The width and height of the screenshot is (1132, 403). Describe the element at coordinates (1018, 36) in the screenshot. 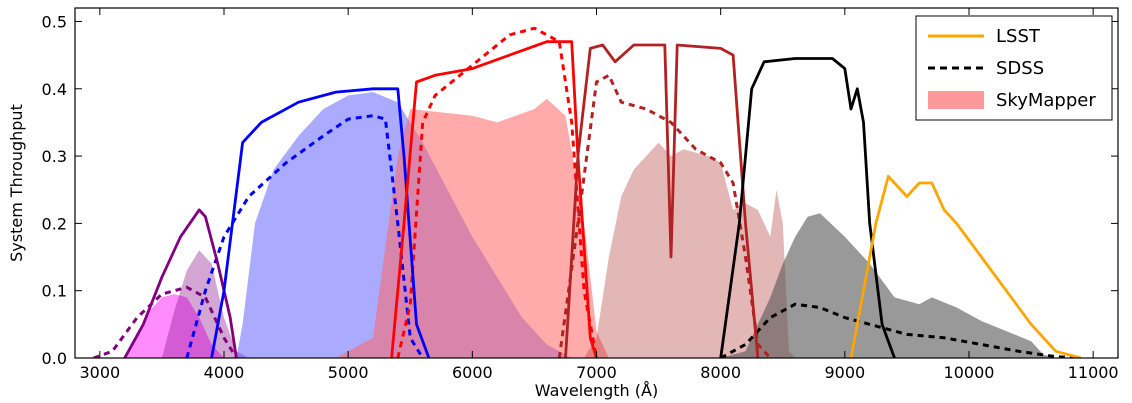

I see `legend-label-0: LSST` at that location.